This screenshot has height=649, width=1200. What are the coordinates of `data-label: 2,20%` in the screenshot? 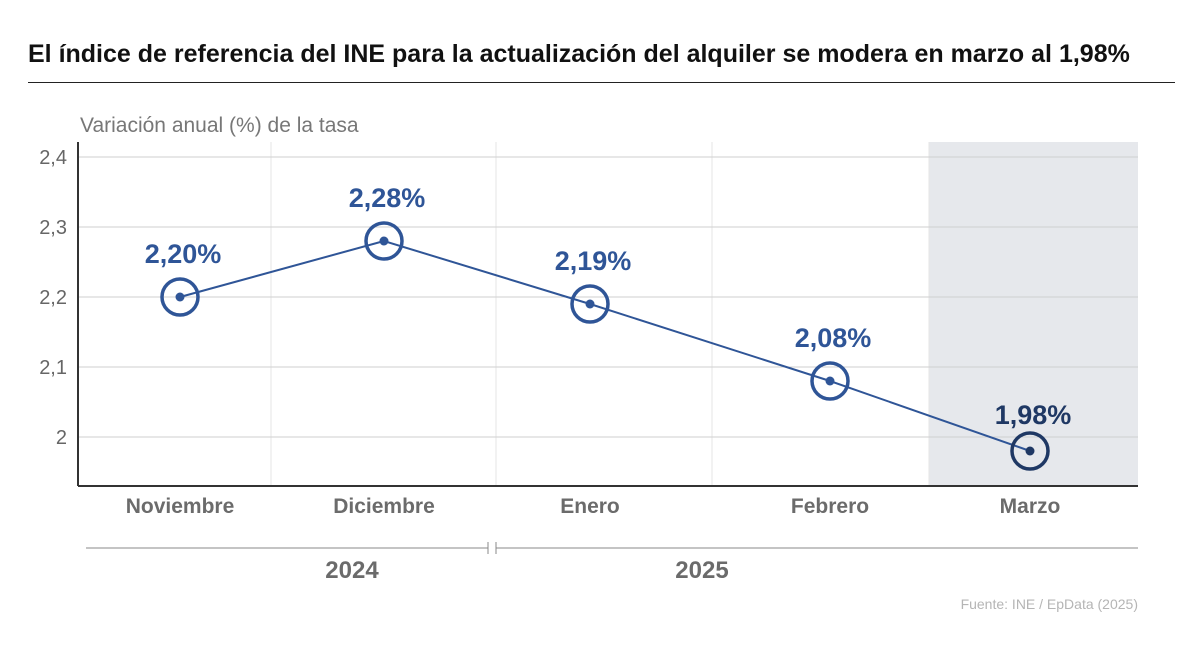 It's located at (183, 254).